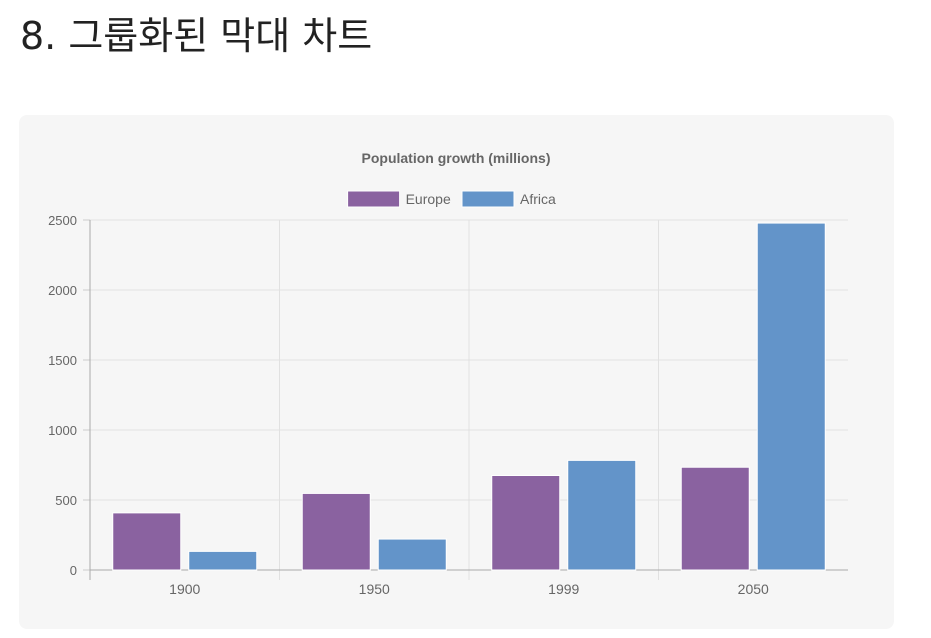 The width and height of the screenshot is (931, 638). I want to click on y-tick-label: 1000, so click(62, 430).